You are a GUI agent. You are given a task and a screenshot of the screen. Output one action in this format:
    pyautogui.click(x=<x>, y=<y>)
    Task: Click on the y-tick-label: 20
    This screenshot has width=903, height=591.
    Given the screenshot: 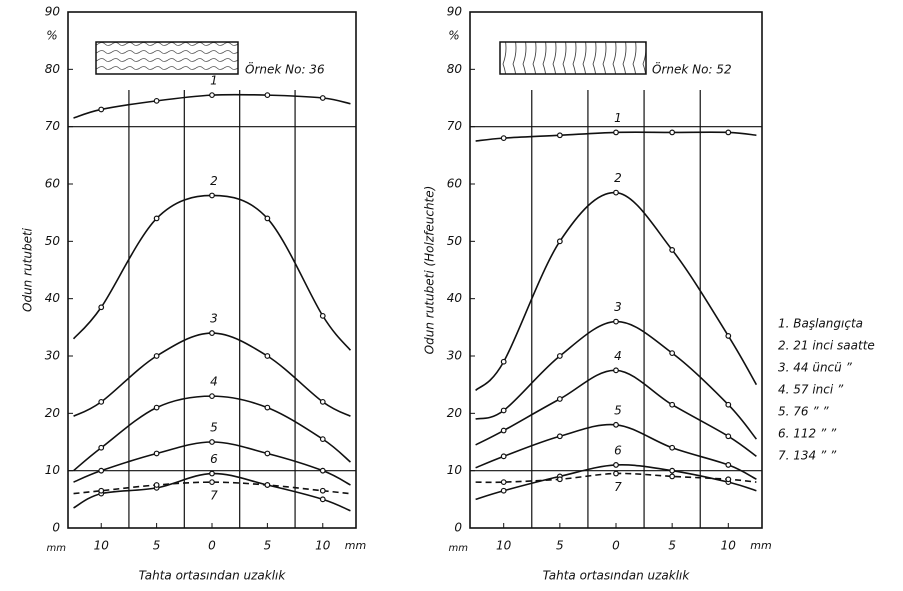 What is the action you would take?
    pyautogui.click(x=53, y=413)
    